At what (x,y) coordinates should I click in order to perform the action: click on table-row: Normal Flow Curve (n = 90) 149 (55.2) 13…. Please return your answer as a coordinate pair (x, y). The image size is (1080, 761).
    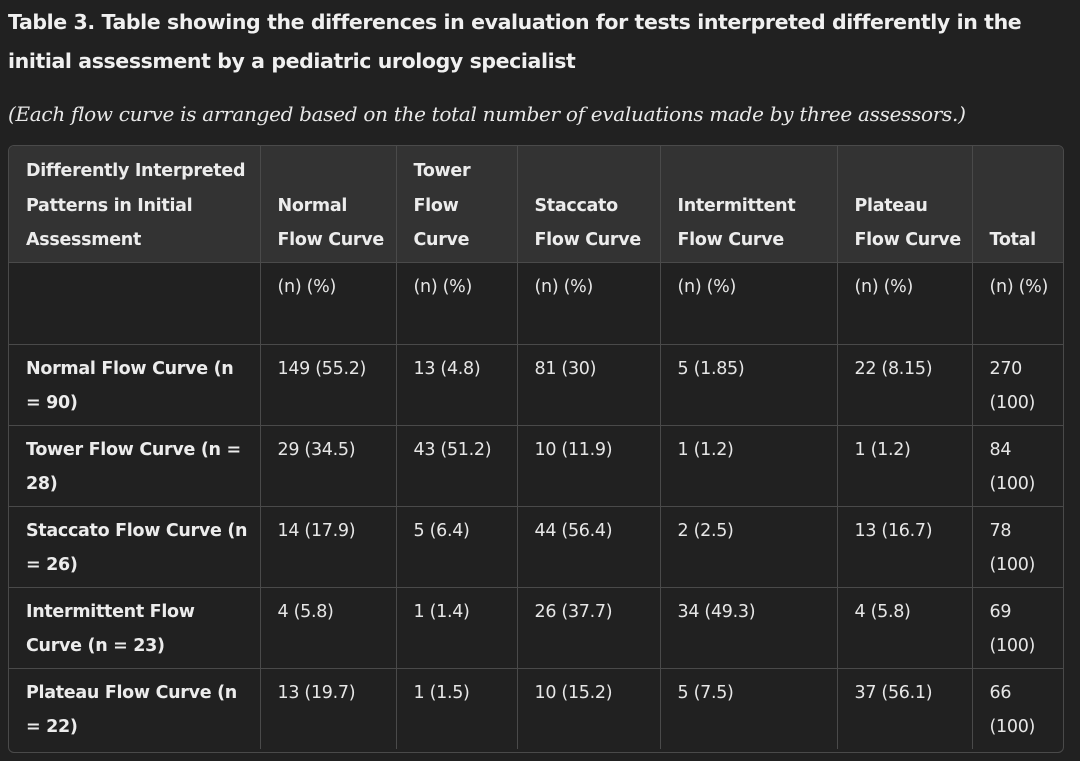
    Looking at the image, I should click on (536, 384).